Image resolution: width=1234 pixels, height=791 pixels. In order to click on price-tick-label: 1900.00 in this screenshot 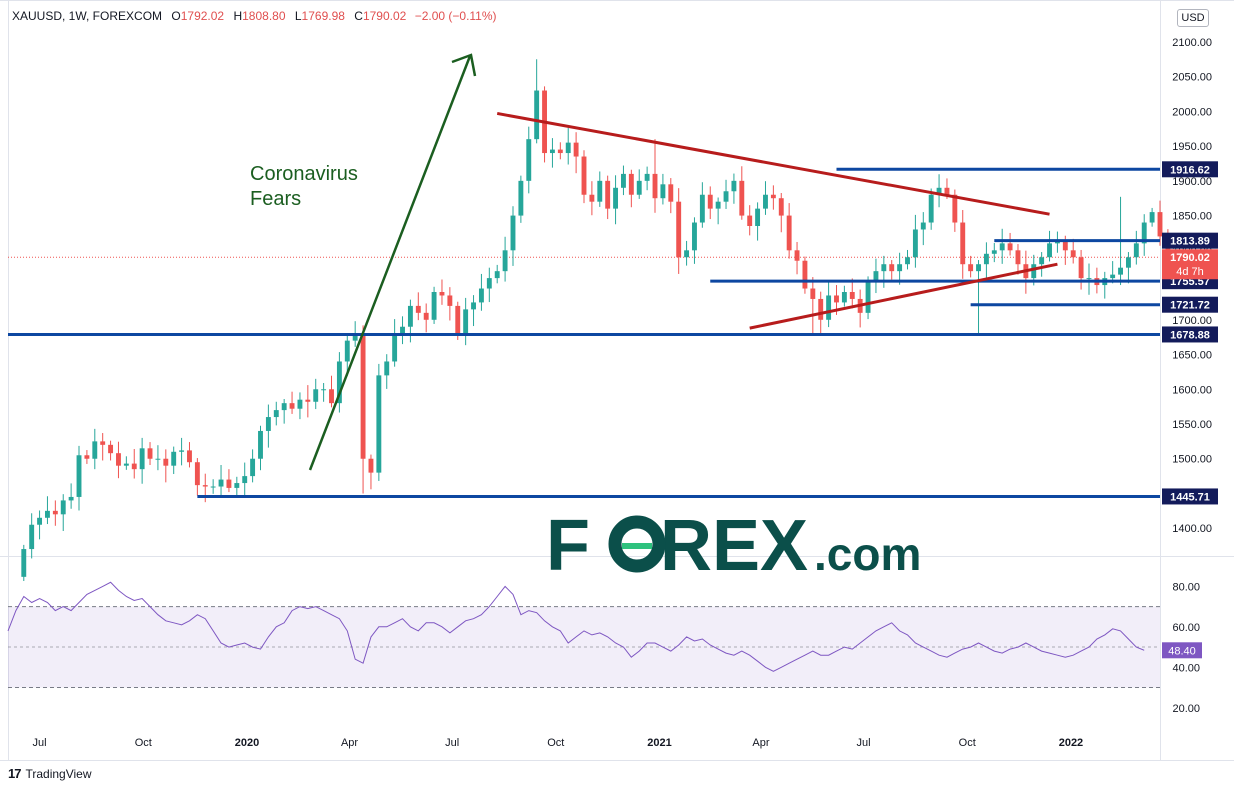, I will do `click(1192, 182)`.